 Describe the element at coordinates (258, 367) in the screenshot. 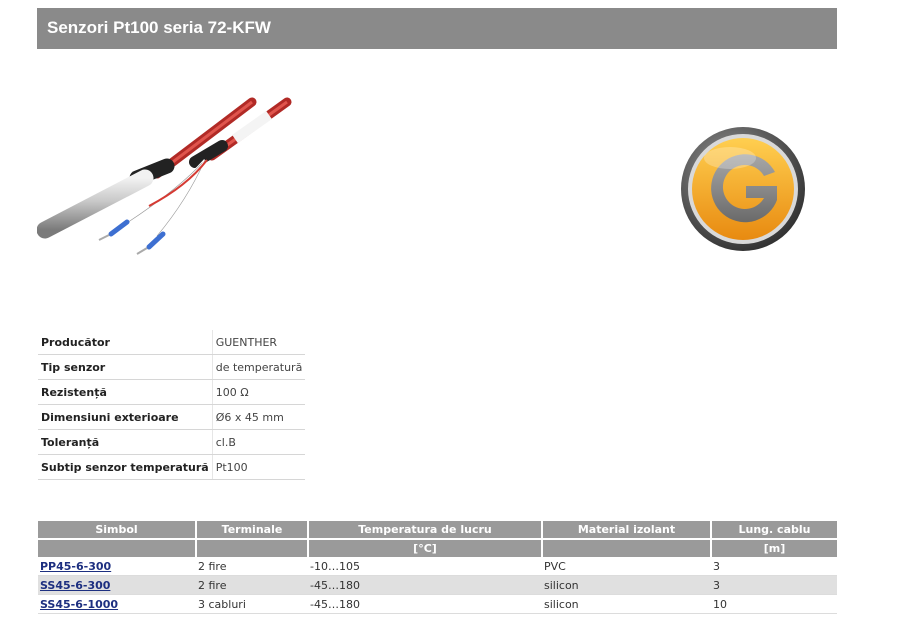

I see `spec-value: de temperatură` at that location.